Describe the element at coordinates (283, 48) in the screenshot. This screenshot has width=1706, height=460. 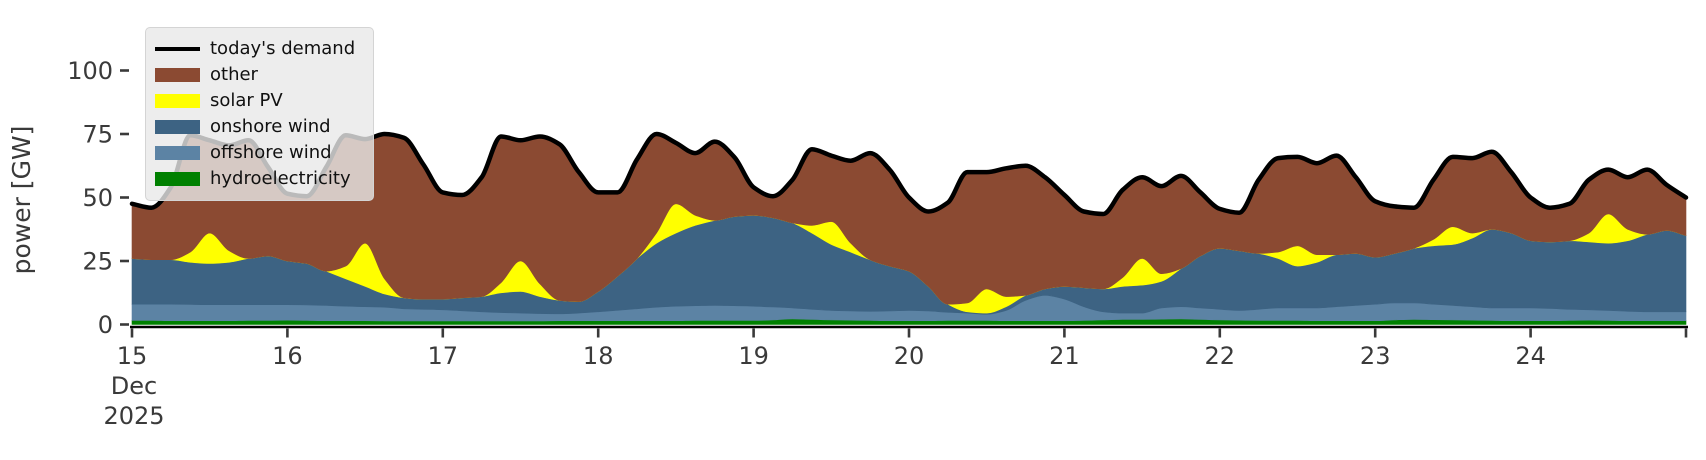
I see `legend-label: today's demand` at that location.